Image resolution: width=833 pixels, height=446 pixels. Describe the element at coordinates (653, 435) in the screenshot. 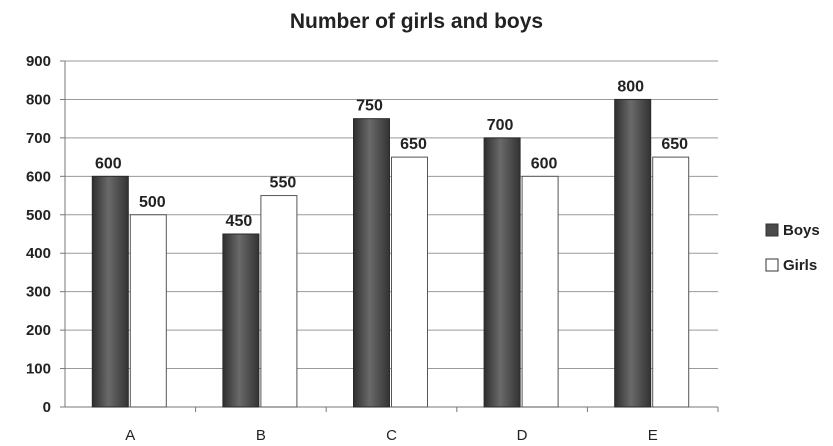

I see `x-tick-label: E` at that location.